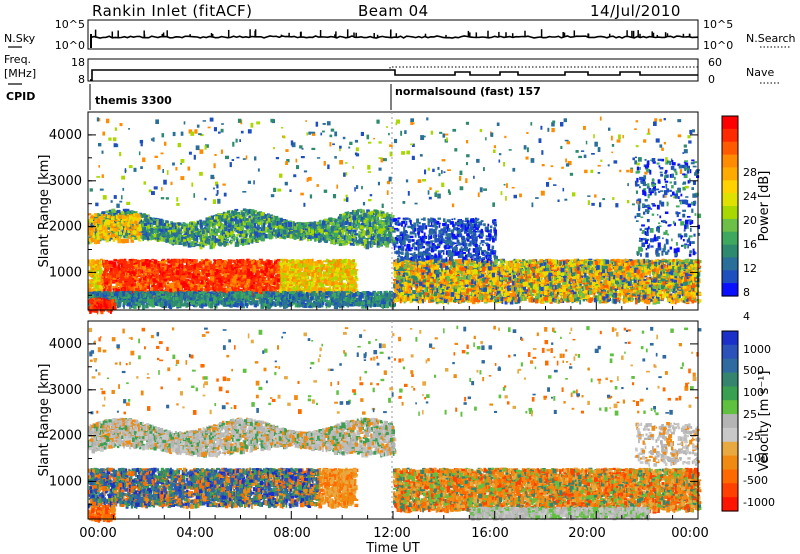 The height and width of the screenshot is (554, 800). I want to click on nsearch-label: N.Search, so click(771, 38).